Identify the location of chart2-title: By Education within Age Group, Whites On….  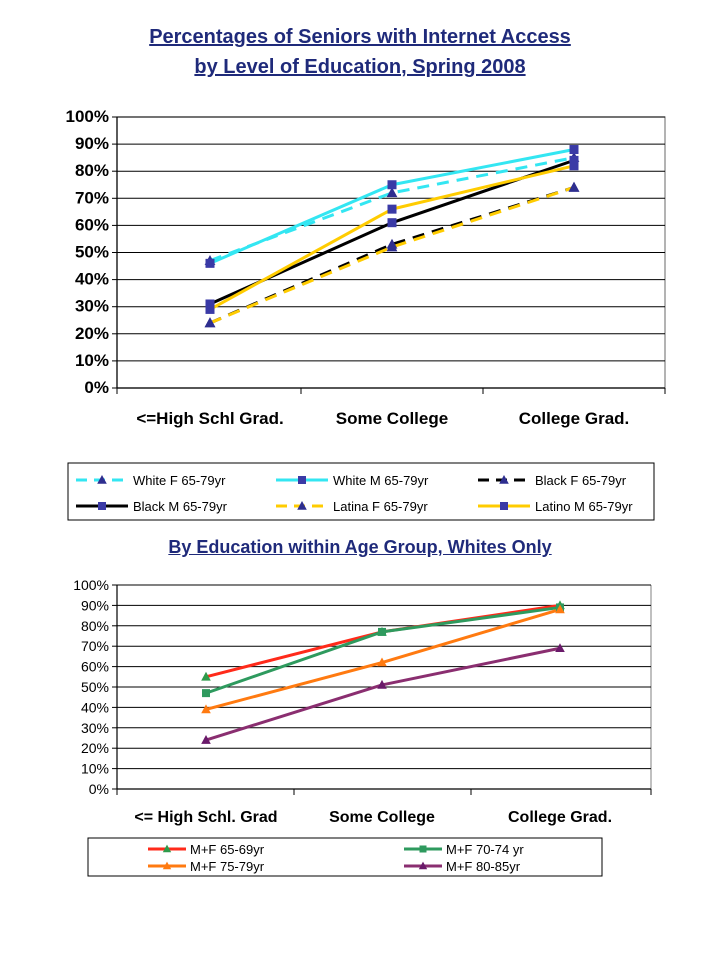
(360, 547).